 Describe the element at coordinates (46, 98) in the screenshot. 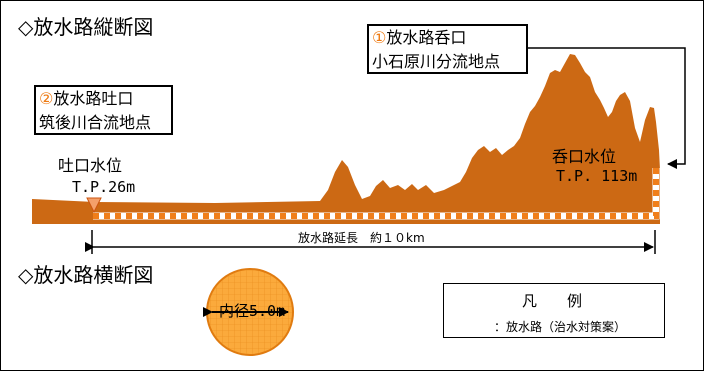

I see `outlet-number: ②` at that location.